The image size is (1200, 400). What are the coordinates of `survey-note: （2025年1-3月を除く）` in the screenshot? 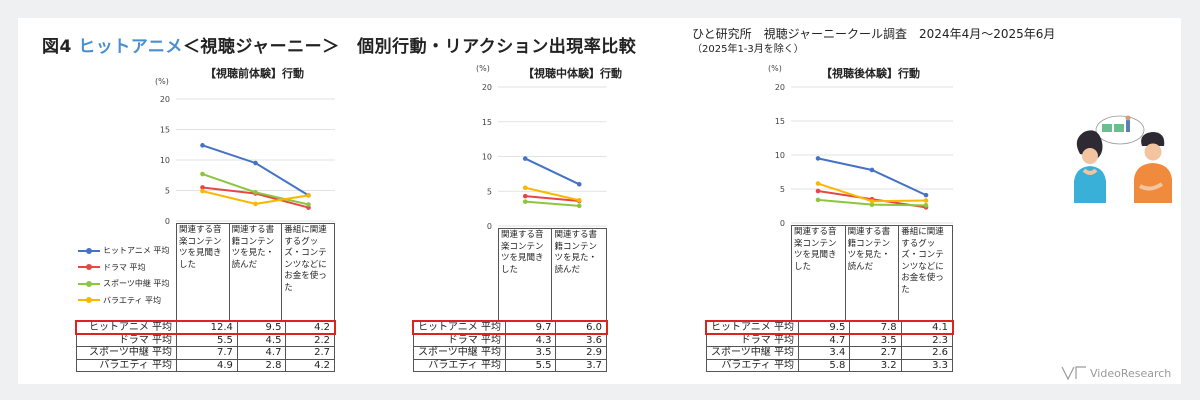 It's located at (748, 49).